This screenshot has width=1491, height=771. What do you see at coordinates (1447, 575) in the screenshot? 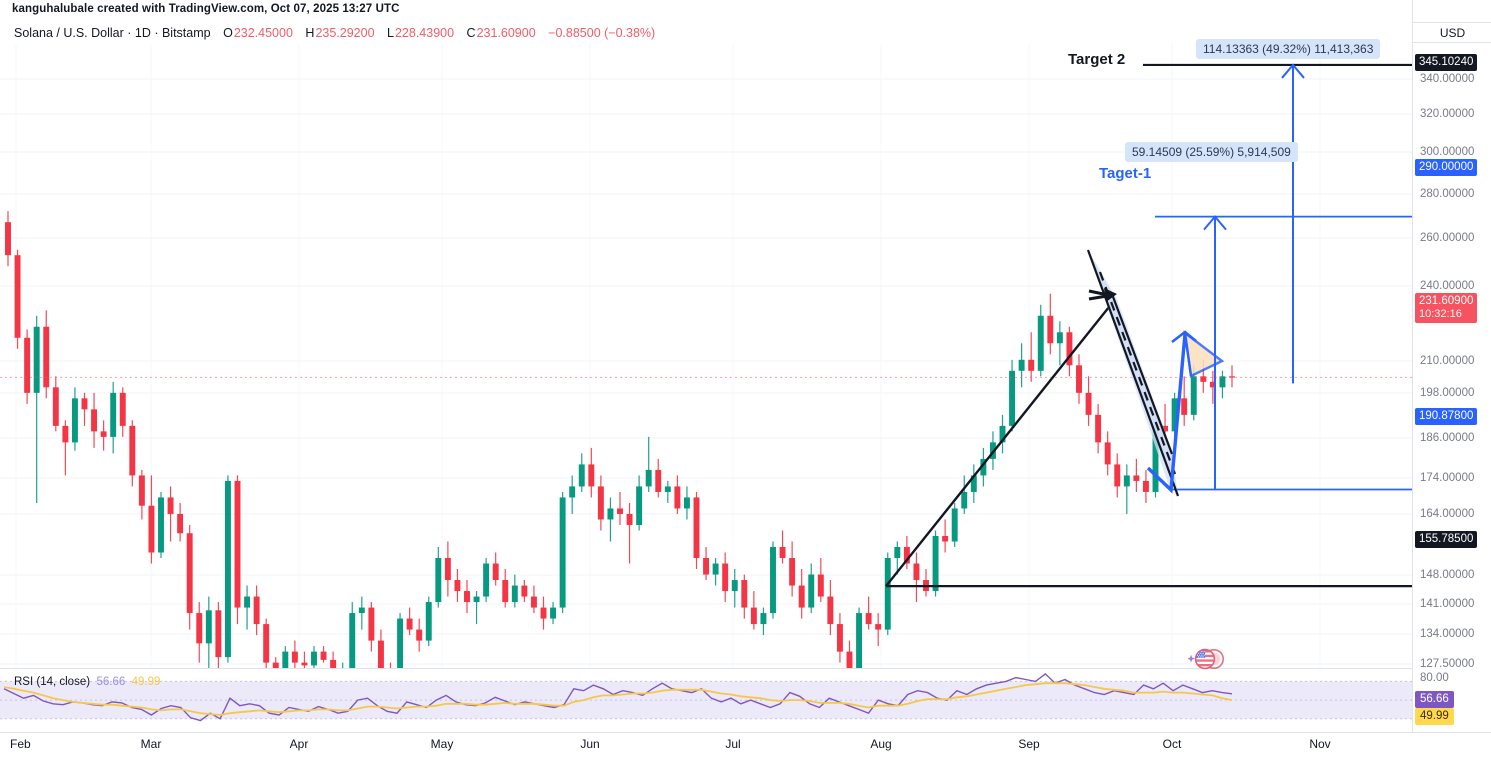
I see `price-tick-label: 148.00000` at bounding box center [1447, 575].